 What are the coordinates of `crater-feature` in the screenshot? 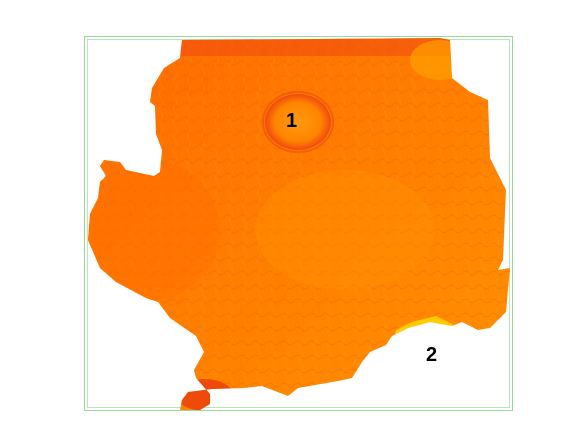 It's located at (298, 122).